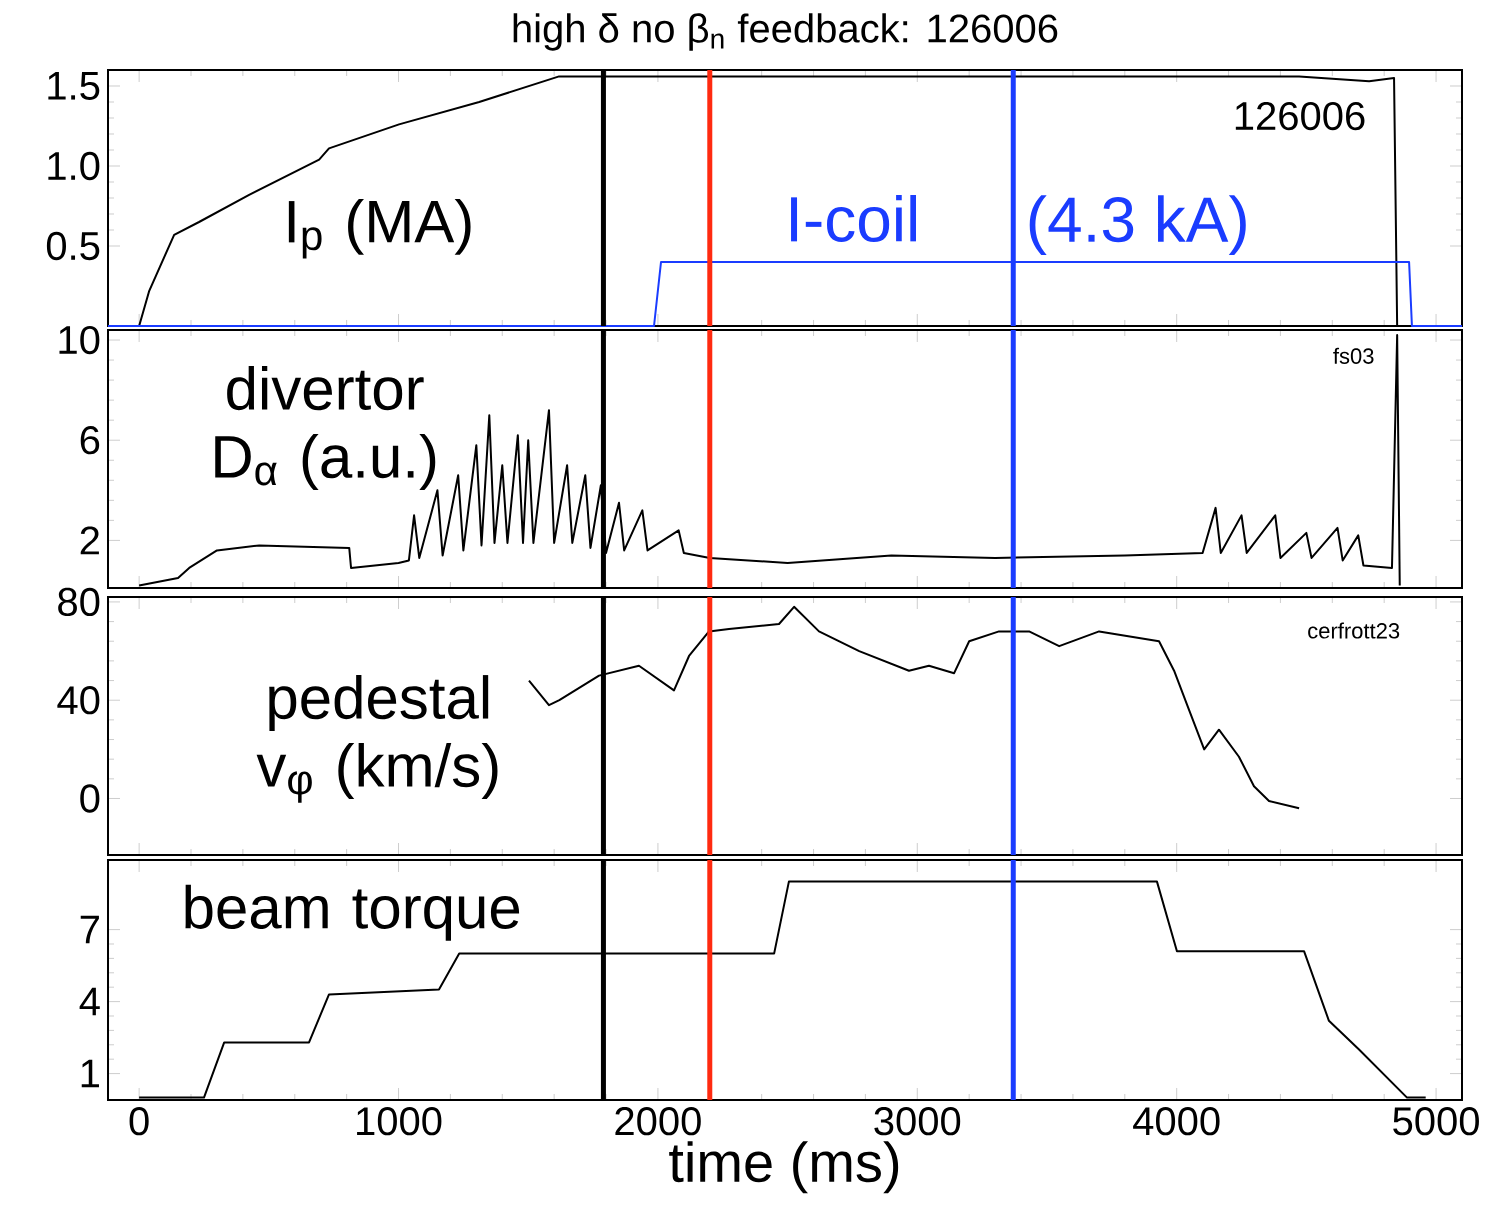  What do you see at coordinates (399, 1121) in the screenshot?
I see `x-tick-label: 1000` at bounding box center [399, 1121].